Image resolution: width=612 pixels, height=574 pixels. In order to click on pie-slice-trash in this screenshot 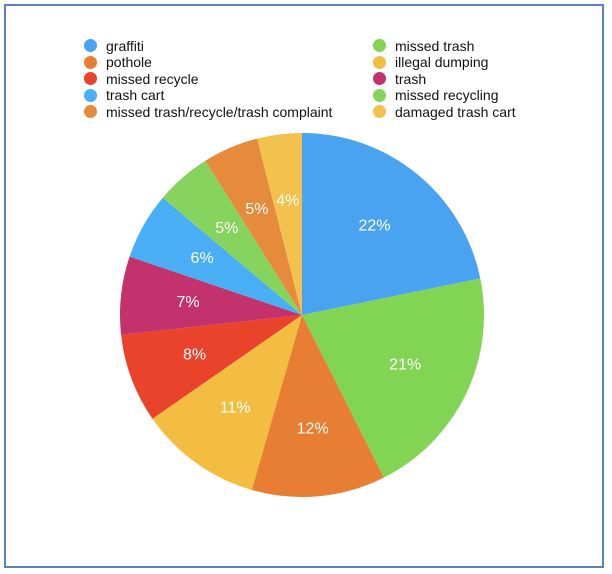, I will do `click(211, 295)`.